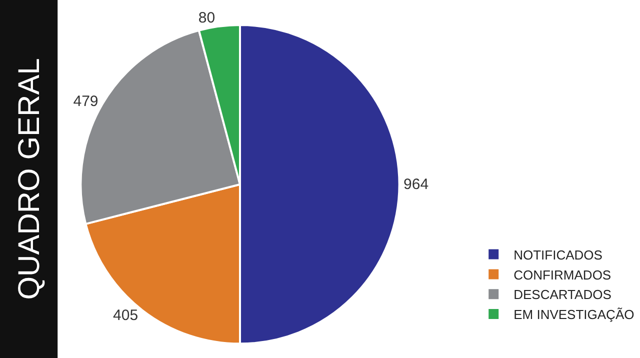 The width and height of the screenshot is (640, 358). I want to click on legend-label: DESCARTADOS, so click(563, 294).